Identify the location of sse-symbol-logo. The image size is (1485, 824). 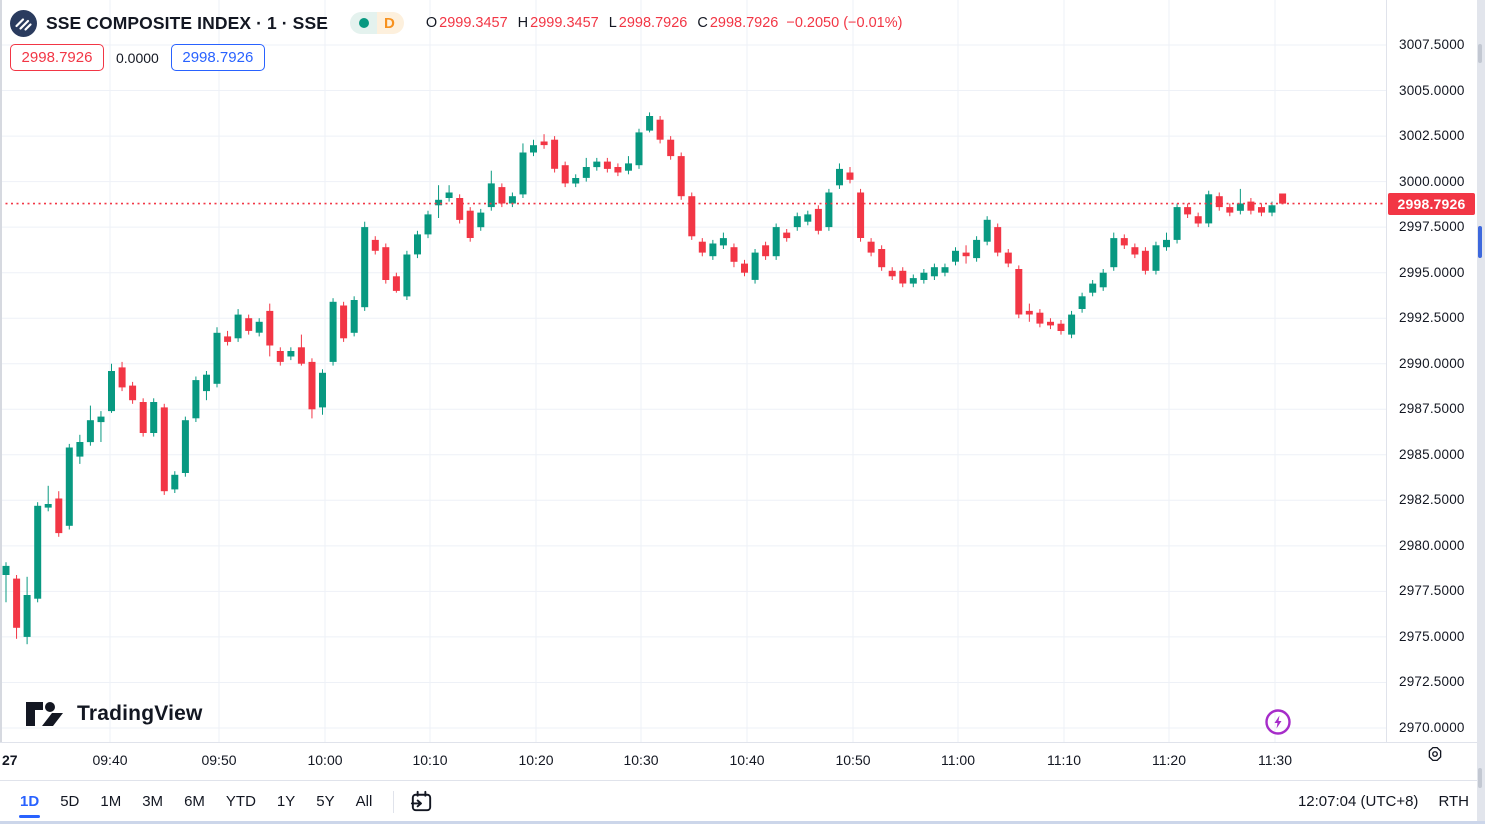
(23, 23).